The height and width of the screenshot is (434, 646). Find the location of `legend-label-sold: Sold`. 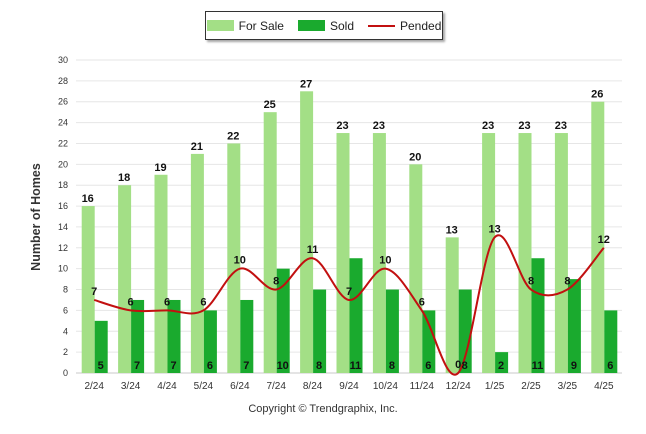

legend-label-sold: Sold is located at coordinates (341, 25).